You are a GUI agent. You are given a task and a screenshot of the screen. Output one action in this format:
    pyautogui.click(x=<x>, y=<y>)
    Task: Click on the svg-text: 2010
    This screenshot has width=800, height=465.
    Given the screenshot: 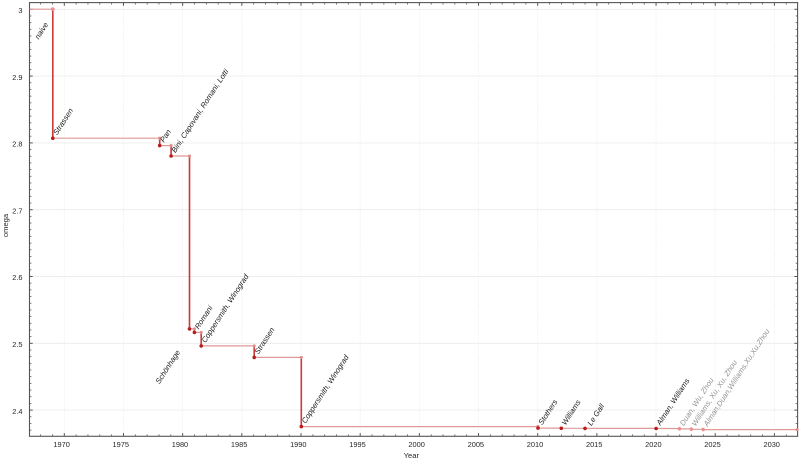 What is the action you would take?
    pyautogui.click(x=535, y=444)
    